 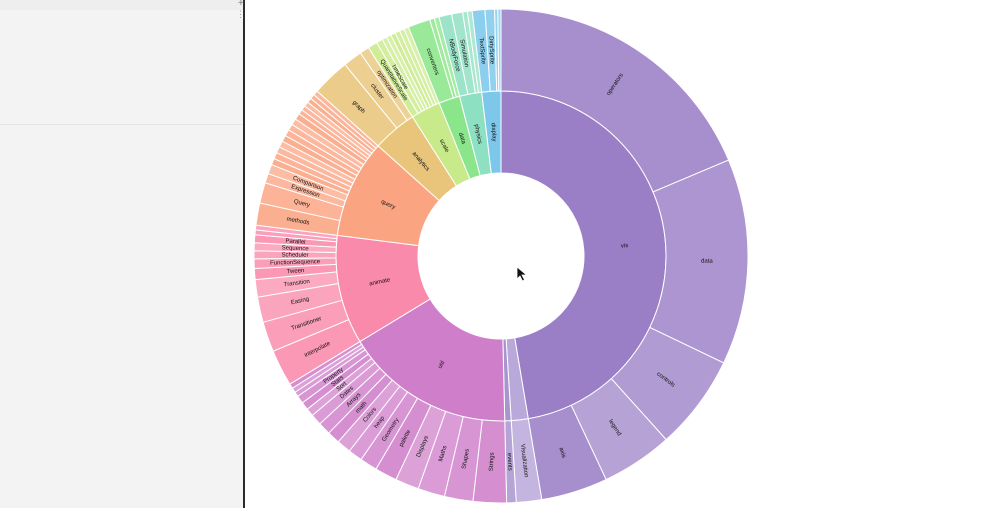 I want to click on segment-label-simulation: Simulation, so click(x=463, y=53).